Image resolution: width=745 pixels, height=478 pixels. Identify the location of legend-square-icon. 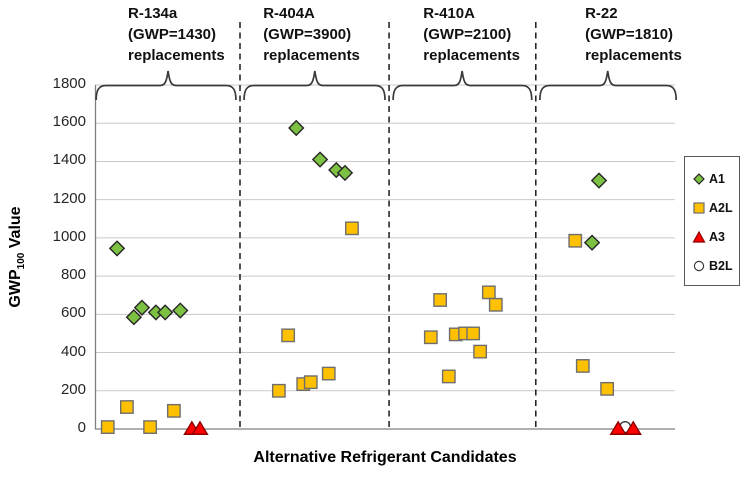
(699, 207).